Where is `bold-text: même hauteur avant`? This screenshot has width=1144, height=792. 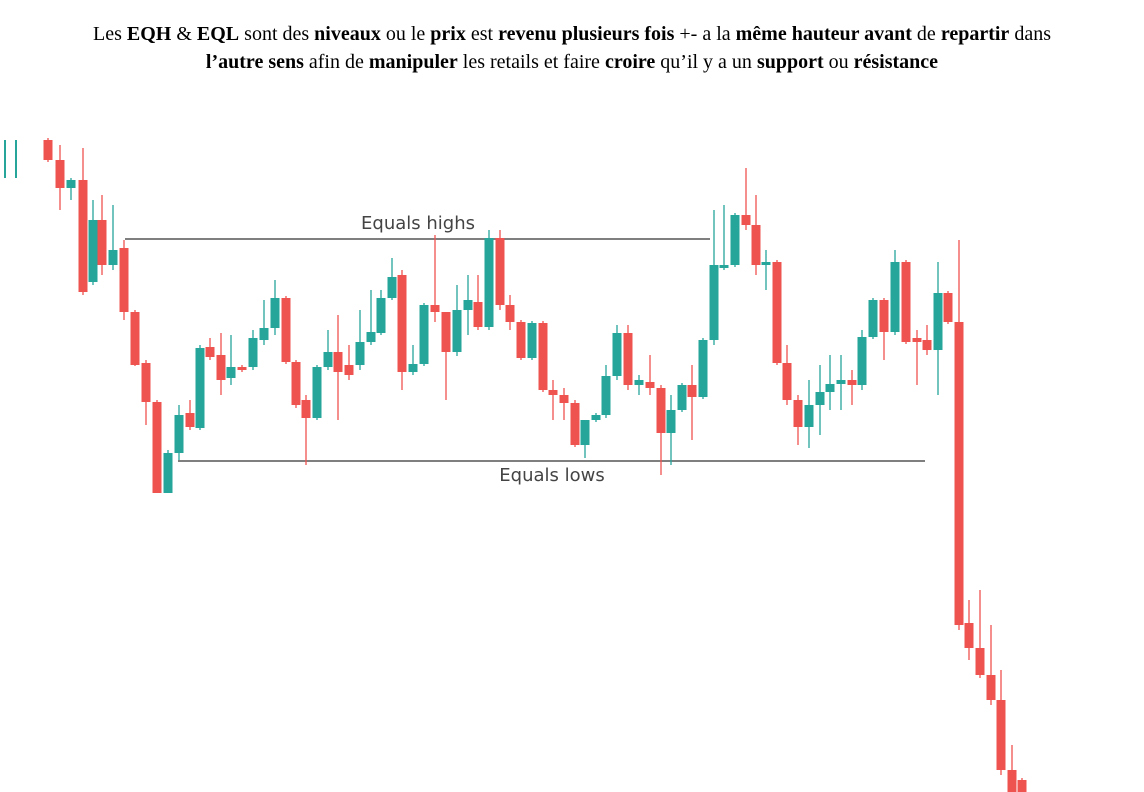 bold-text: même hauteur avant is located at coordinates (823, 34).